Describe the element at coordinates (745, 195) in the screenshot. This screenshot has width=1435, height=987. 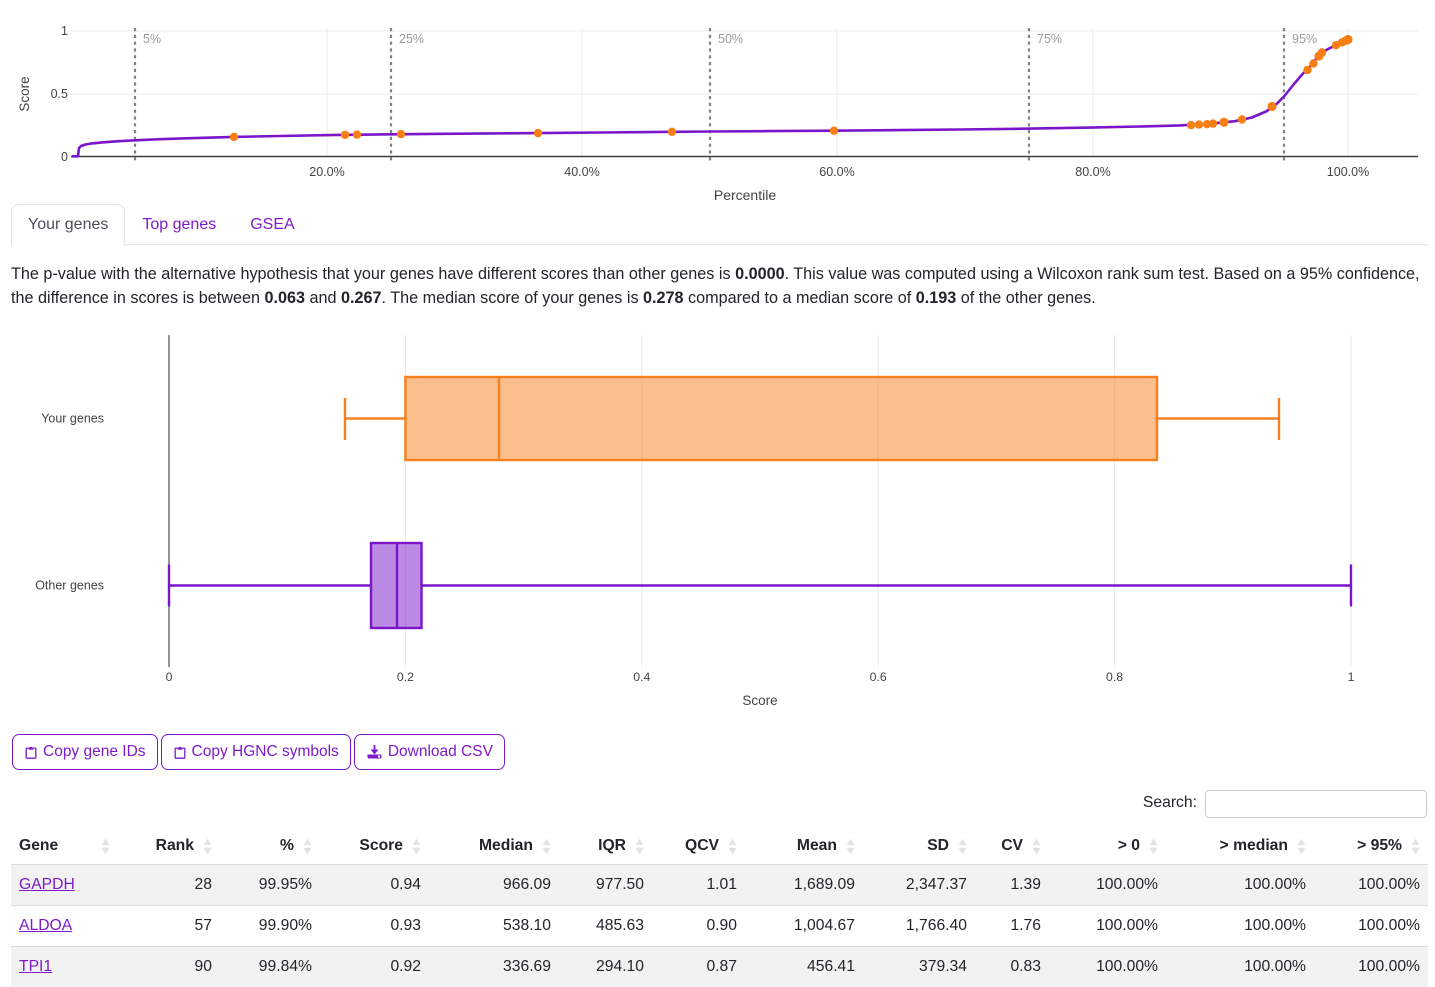
I see `svg-text: Percentile` at that location.